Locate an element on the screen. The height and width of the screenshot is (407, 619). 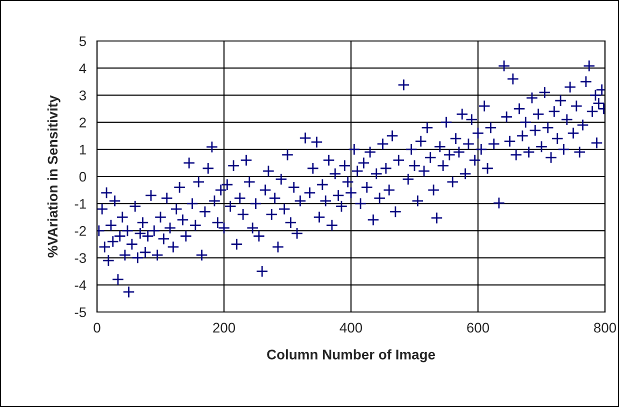
y-tick-label: -2 is located at coordinates (80, 231).